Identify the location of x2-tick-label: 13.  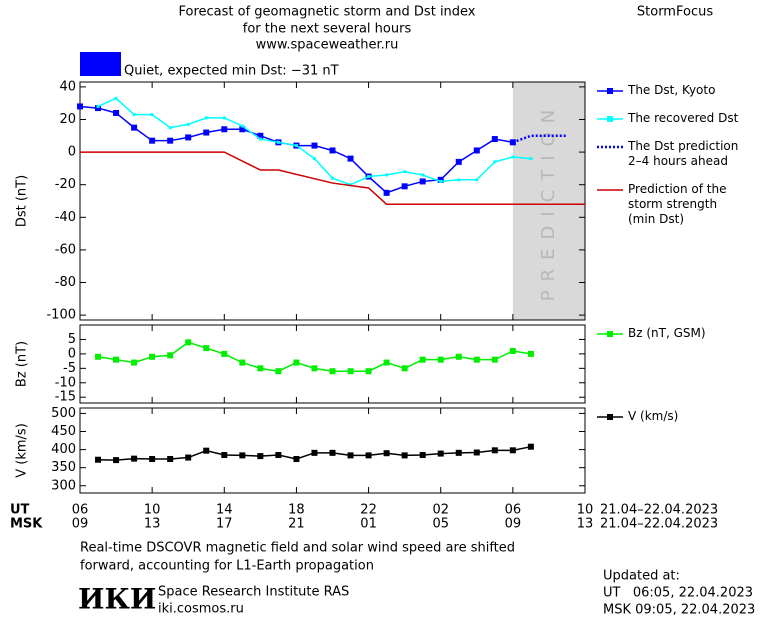
(585, 524).